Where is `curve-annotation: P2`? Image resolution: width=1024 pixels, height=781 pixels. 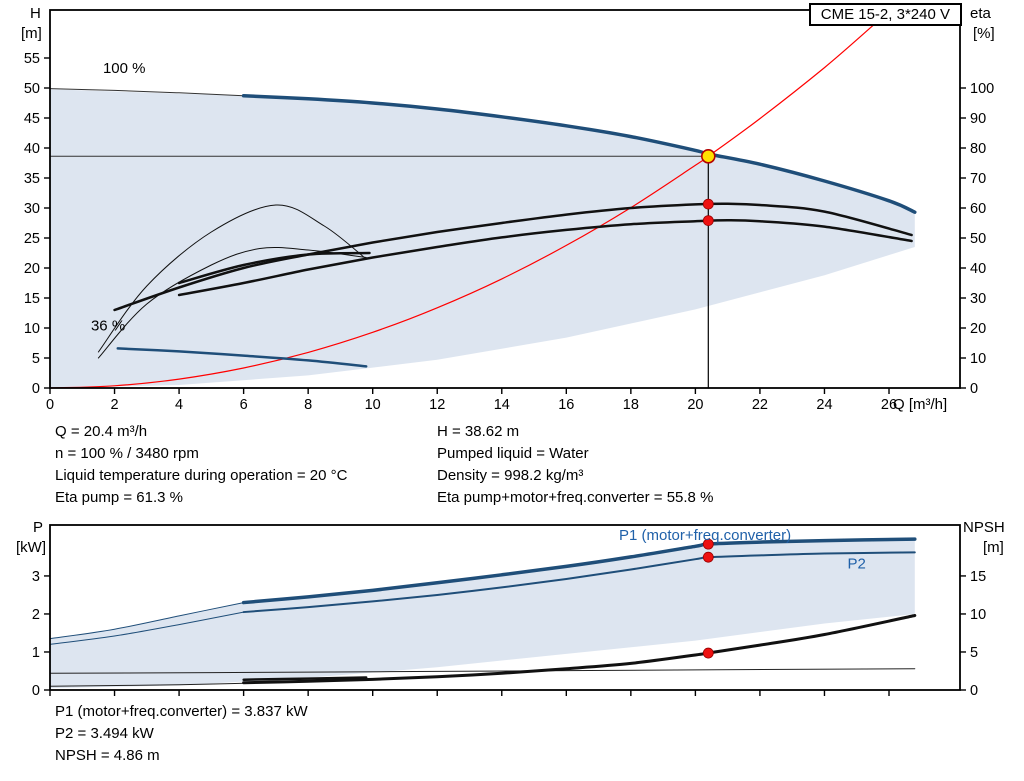 curve-annotation: P2 is located at coordinates (857, 563).